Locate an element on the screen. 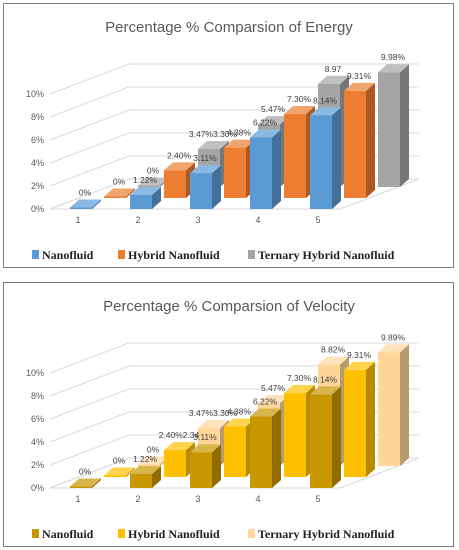 This screenshot has width=459, height=550. data-label: 2.40% is located at coordinates (179, 155).